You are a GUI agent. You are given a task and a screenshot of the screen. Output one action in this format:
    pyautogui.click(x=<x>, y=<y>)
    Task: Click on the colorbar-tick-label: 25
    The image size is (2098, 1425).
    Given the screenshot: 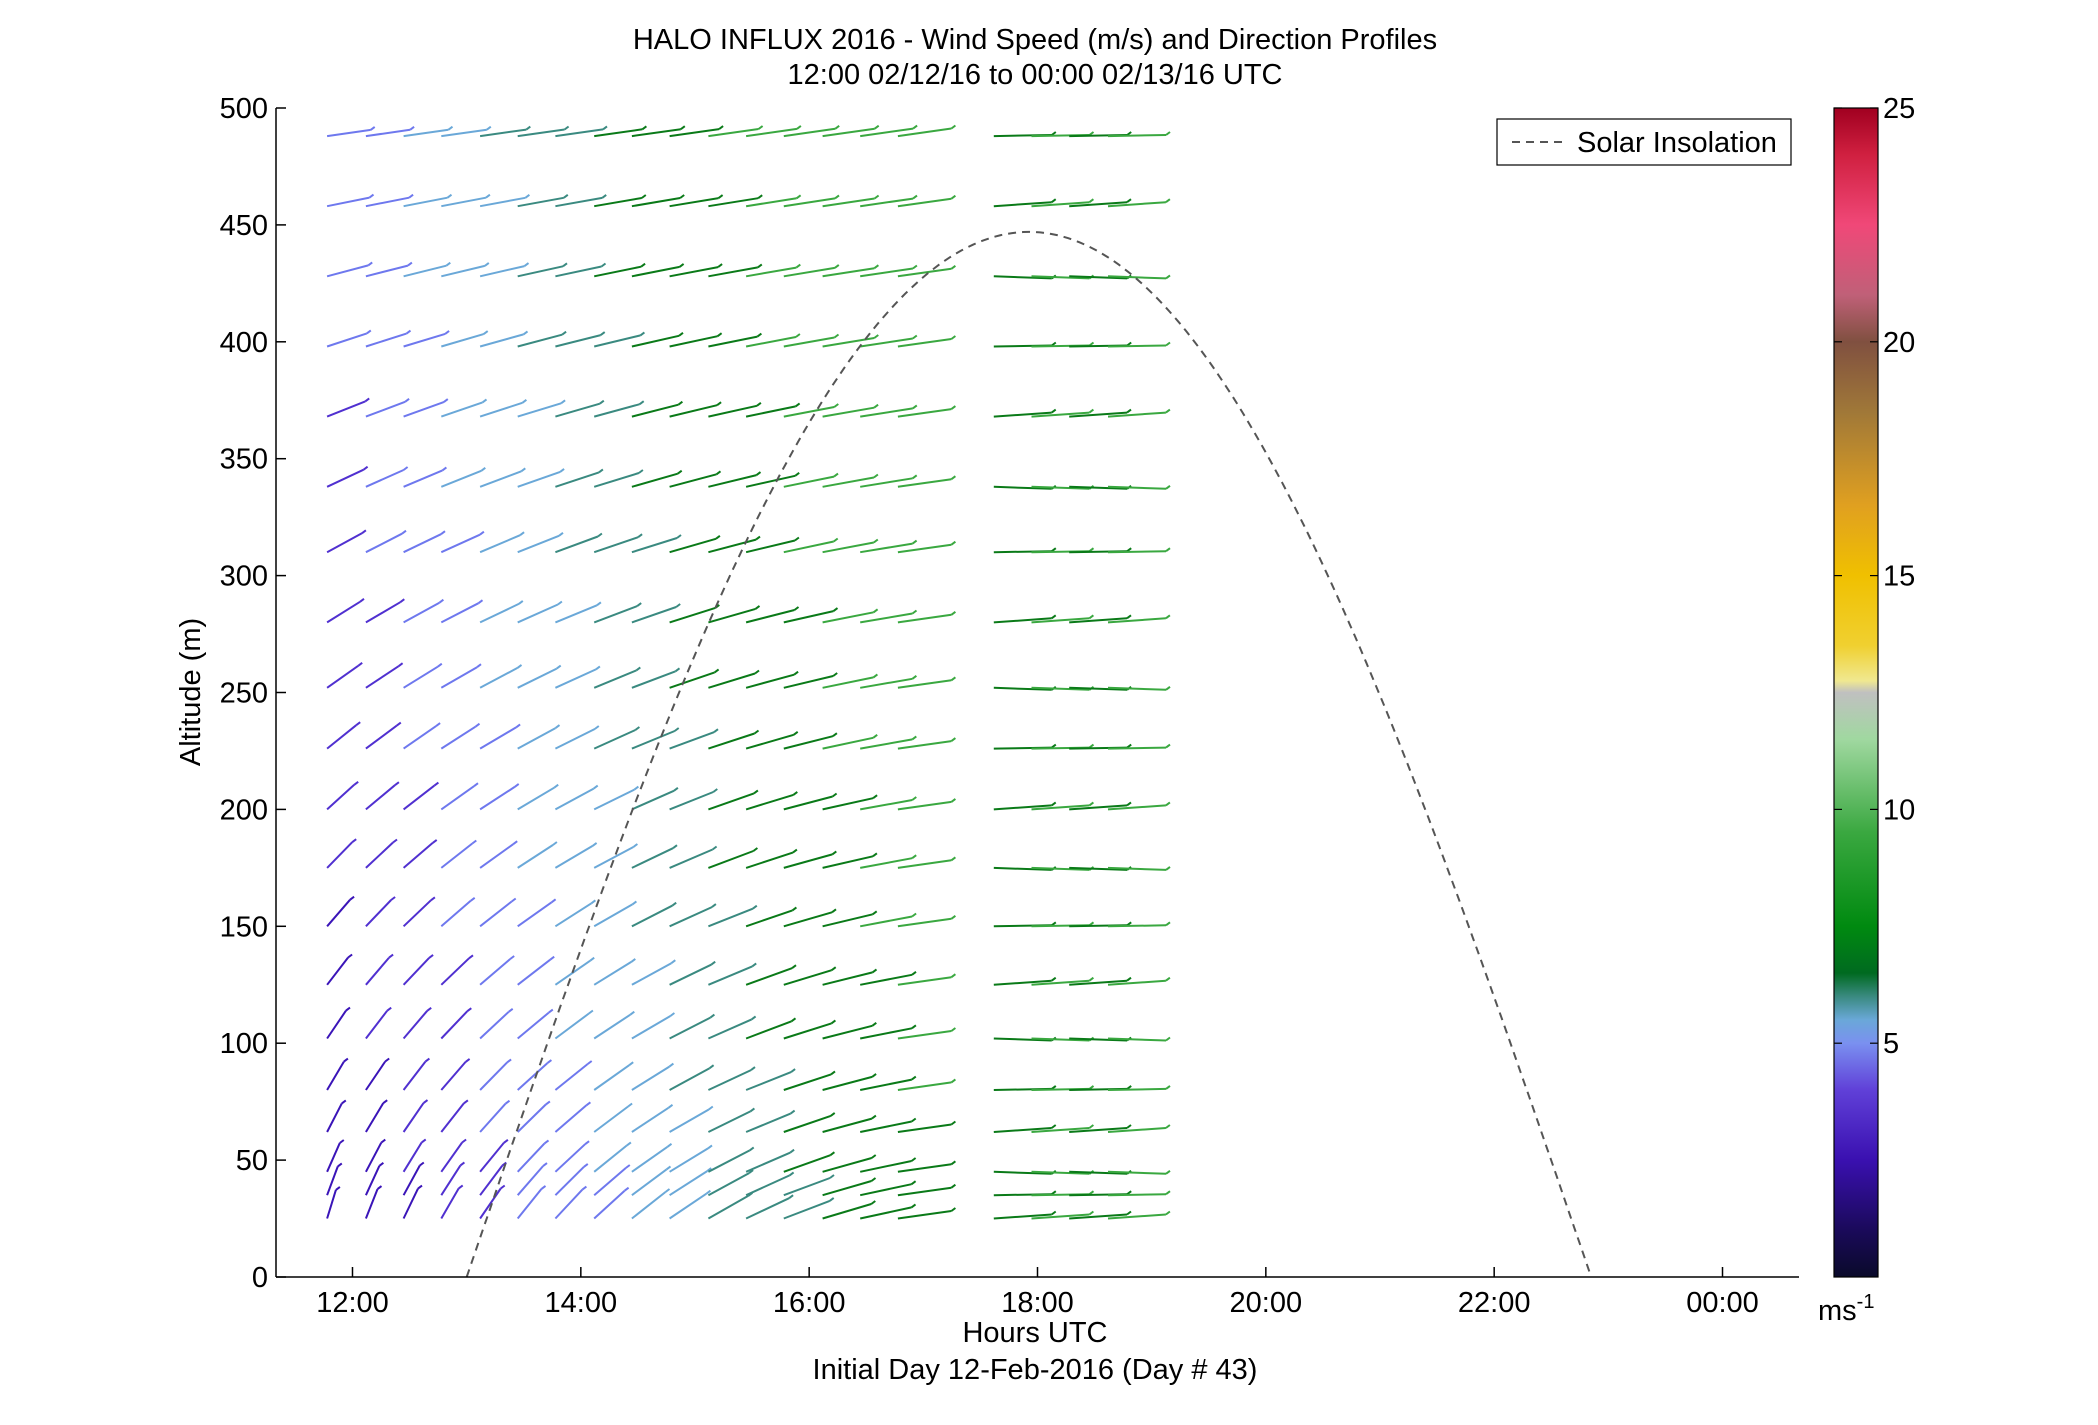 What is the action you would take?
    pyautogui.click(x=1899, y=109)
    